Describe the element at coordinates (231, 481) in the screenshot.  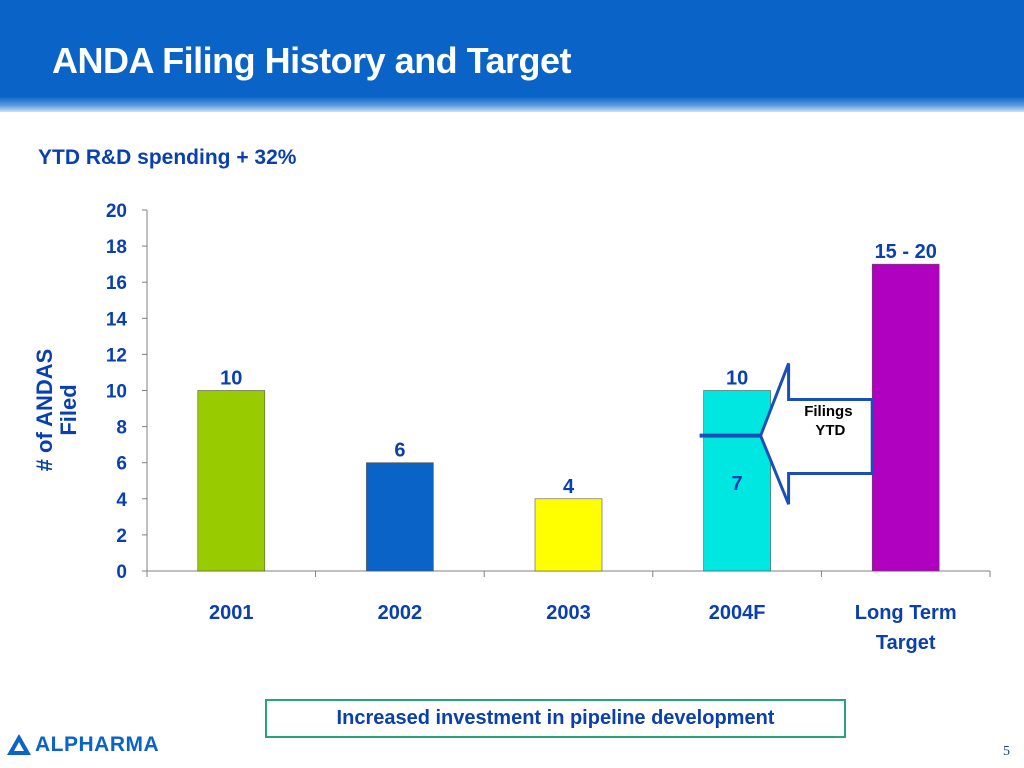
I see `bar-2001` at that location.